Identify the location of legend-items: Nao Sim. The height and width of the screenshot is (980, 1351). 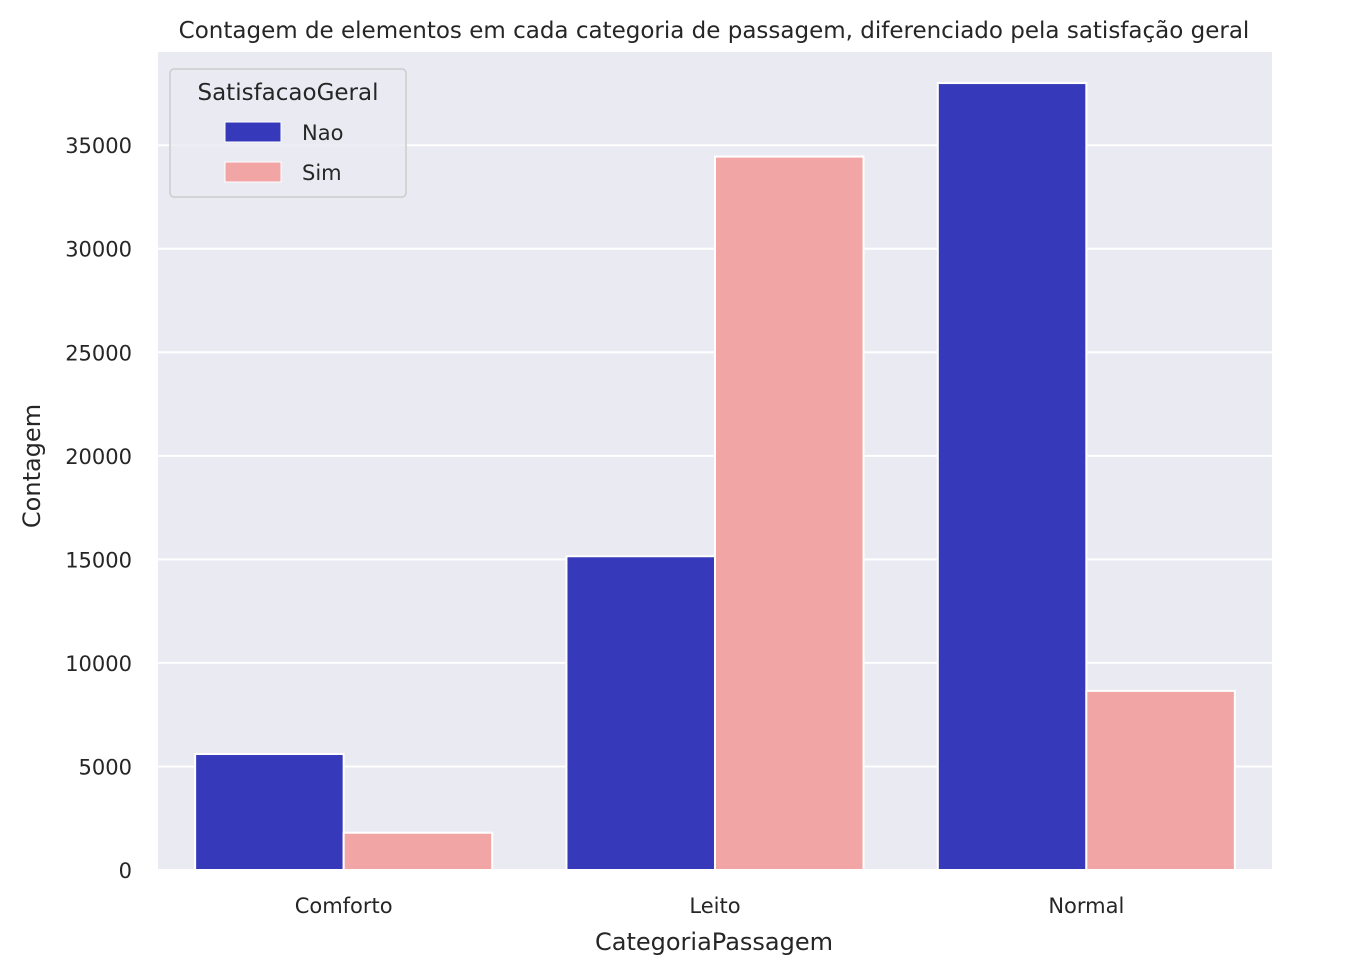
(283, 153).